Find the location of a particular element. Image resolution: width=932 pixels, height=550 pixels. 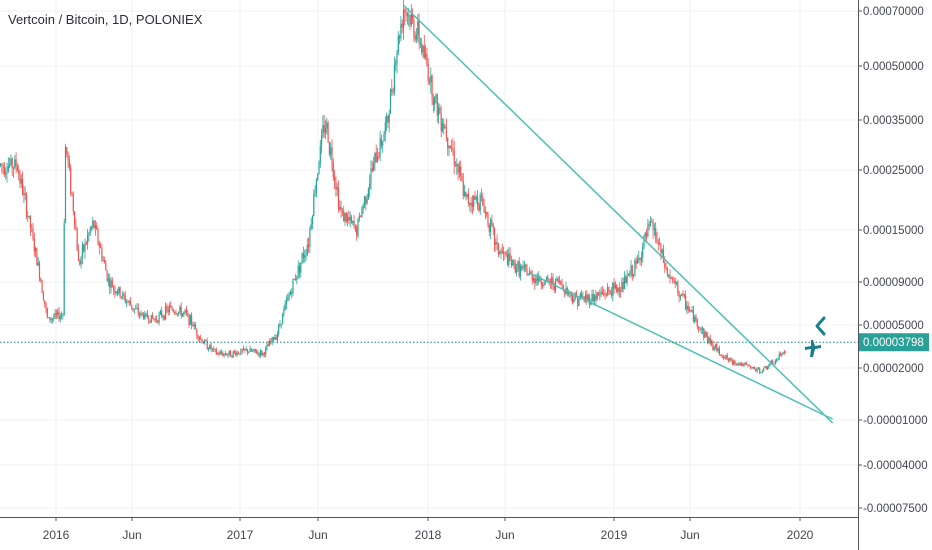

x-tick-label: 2017 is located at coordinates (240, 535).